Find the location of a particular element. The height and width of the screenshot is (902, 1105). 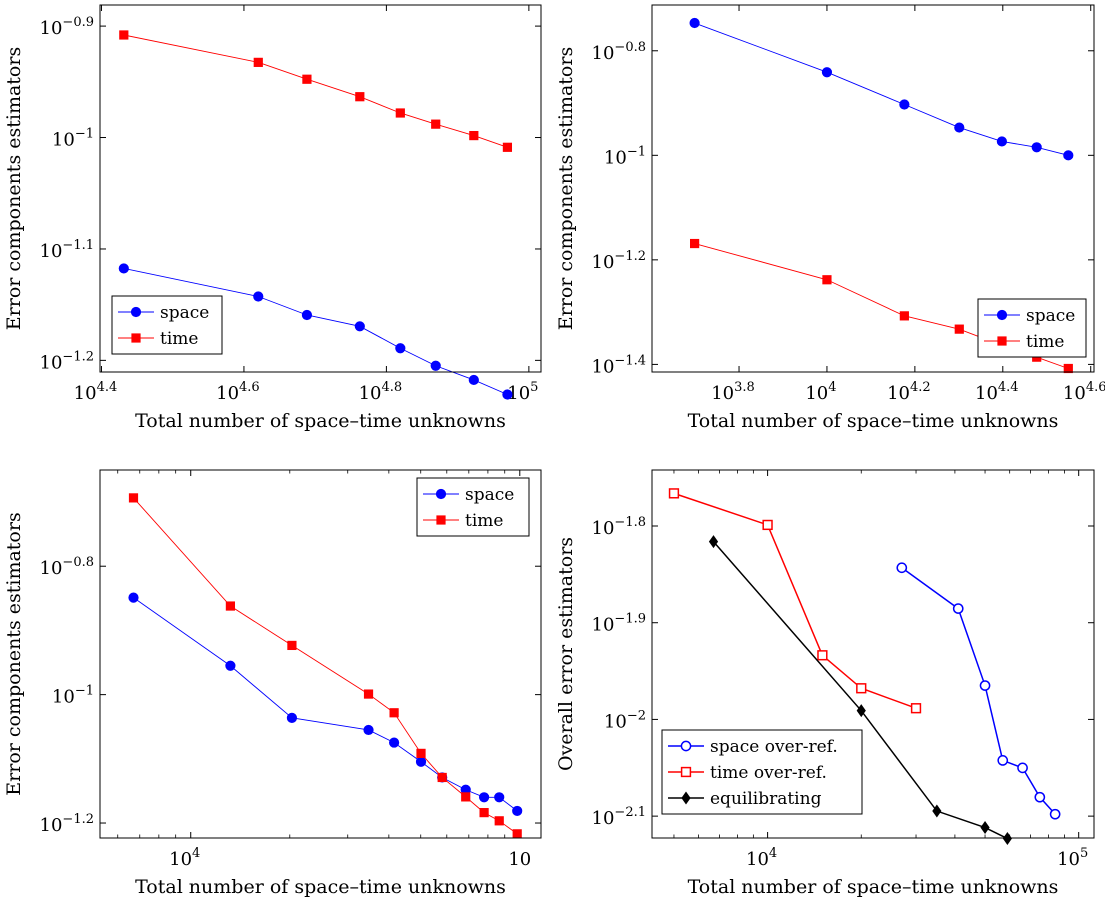

x-tick-label: 104.8 is located at coordinates (381, 392).